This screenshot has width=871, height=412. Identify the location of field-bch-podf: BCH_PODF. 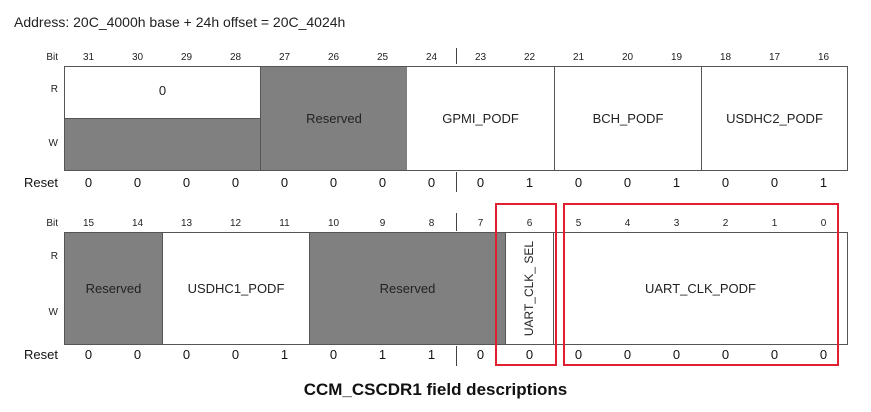
(628, 118).